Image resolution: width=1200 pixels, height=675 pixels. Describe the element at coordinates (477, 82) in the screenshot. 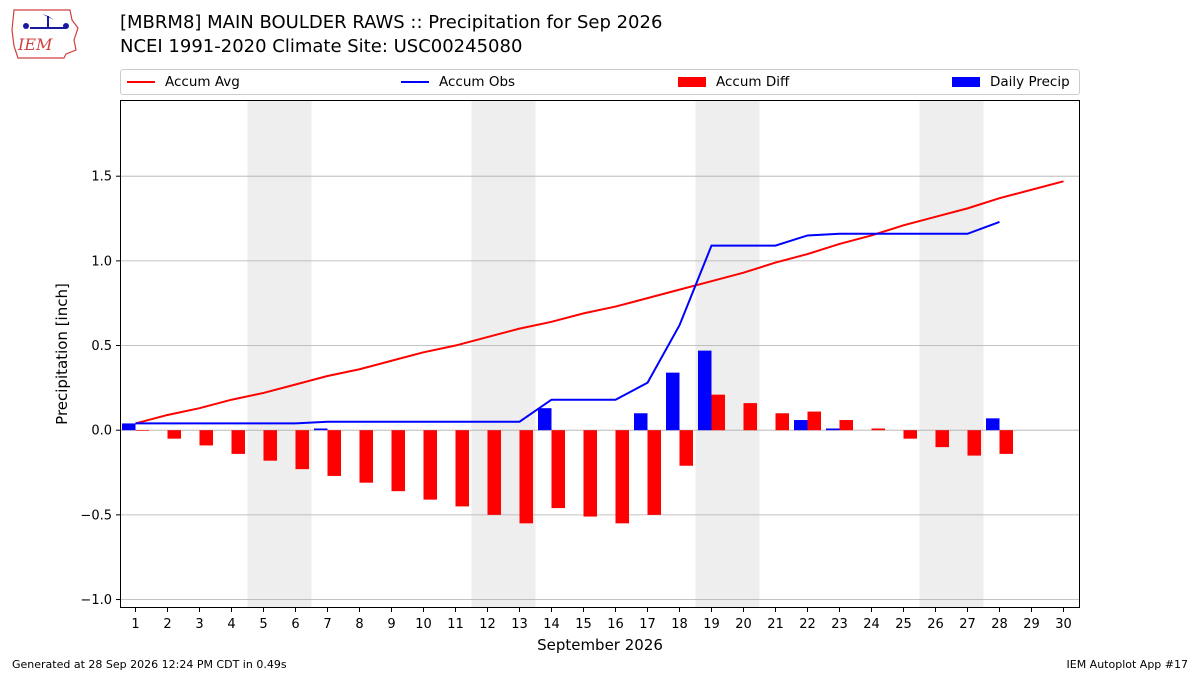

I see `legend-label: Accum Obs` at that location.